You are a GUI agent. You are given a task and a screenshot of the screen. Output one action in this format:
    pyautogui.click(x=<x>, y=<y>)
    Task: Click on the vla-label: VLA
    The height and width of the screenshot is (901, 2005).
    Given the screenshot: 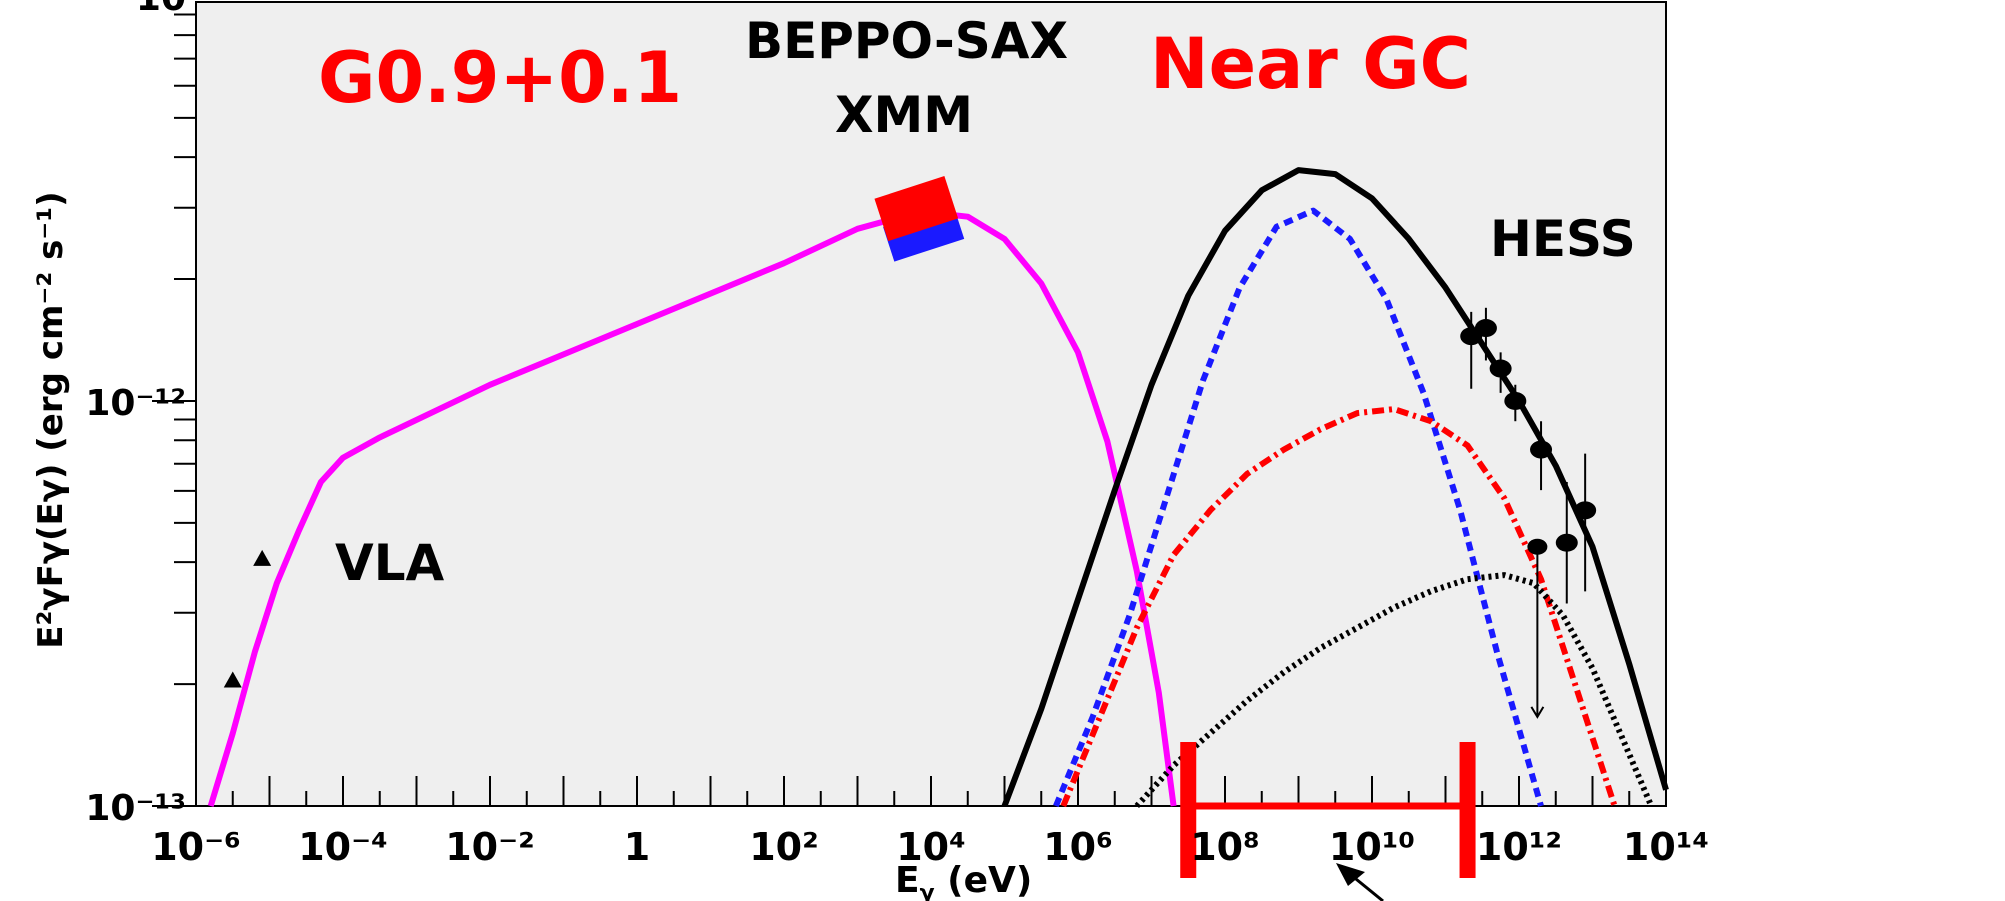 What is the action you would take?
    pyautogui.click(x=390, y=563)
    